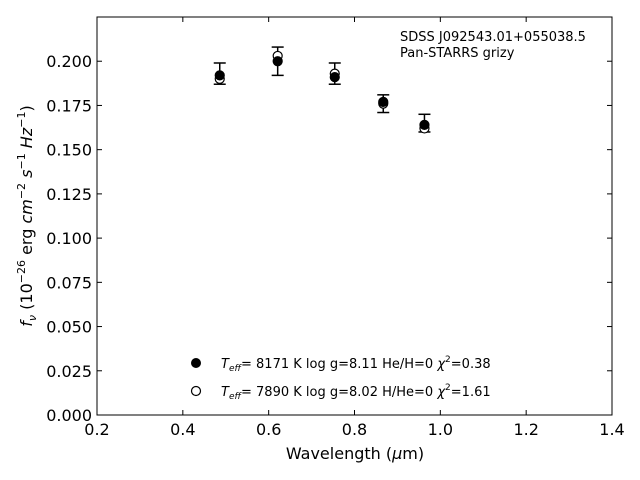  Describe the element at coordinates (69, 150) in the screenshot. I see `y-tick-label: 0.150` at that location.